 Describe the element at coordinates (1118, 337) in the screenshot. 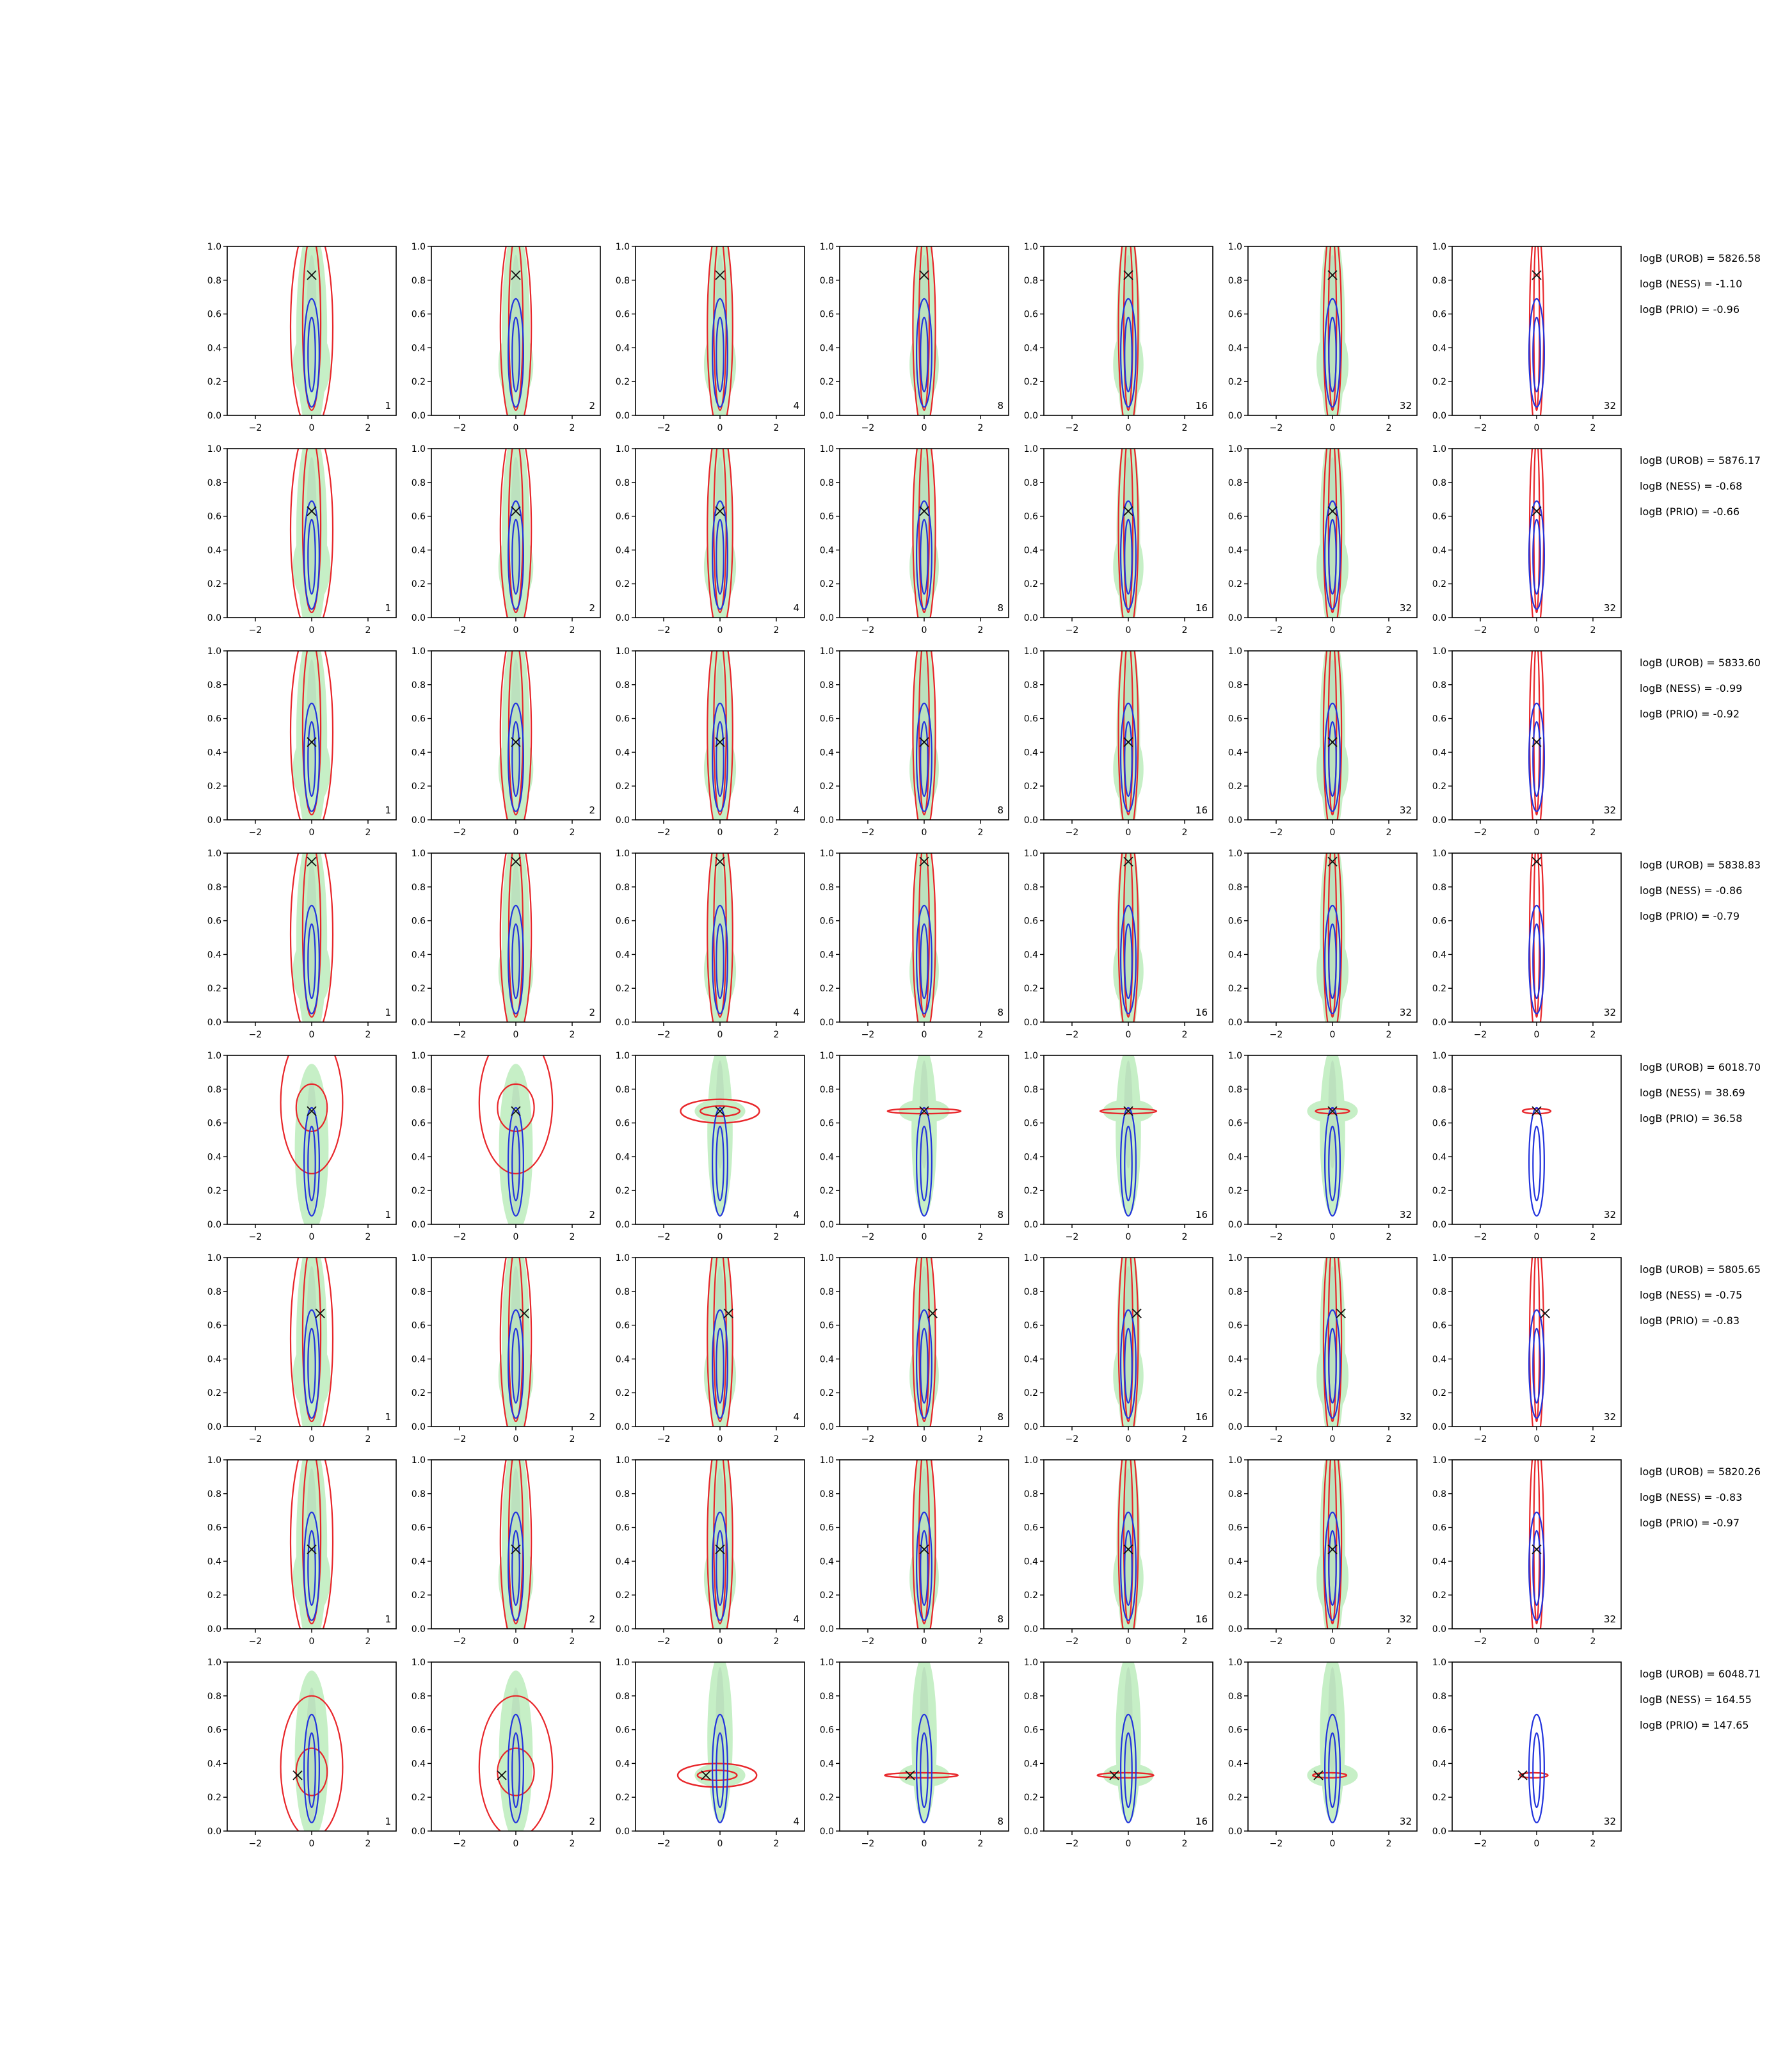

I see `panel-r1-c5: −2 0 2 0.0 0.2 0.4 0.6 0.8 1.0 16` at that location.